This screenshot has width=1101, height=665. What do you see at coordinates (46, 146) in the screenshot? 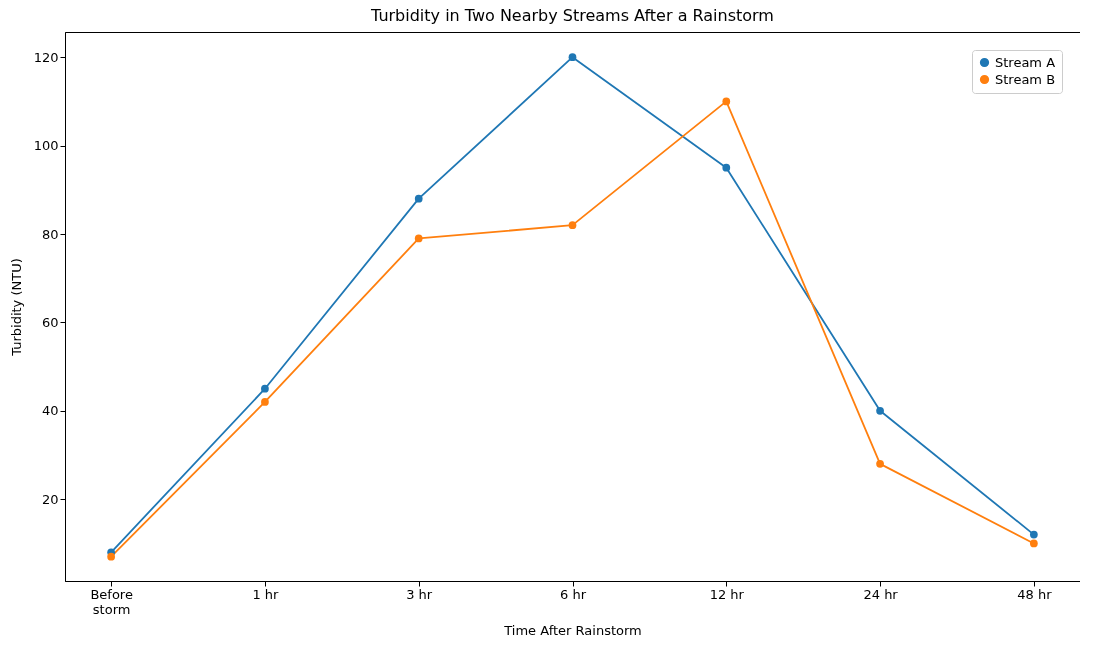
I see `y-tick-label: 100` at bounding box center [46, 146].